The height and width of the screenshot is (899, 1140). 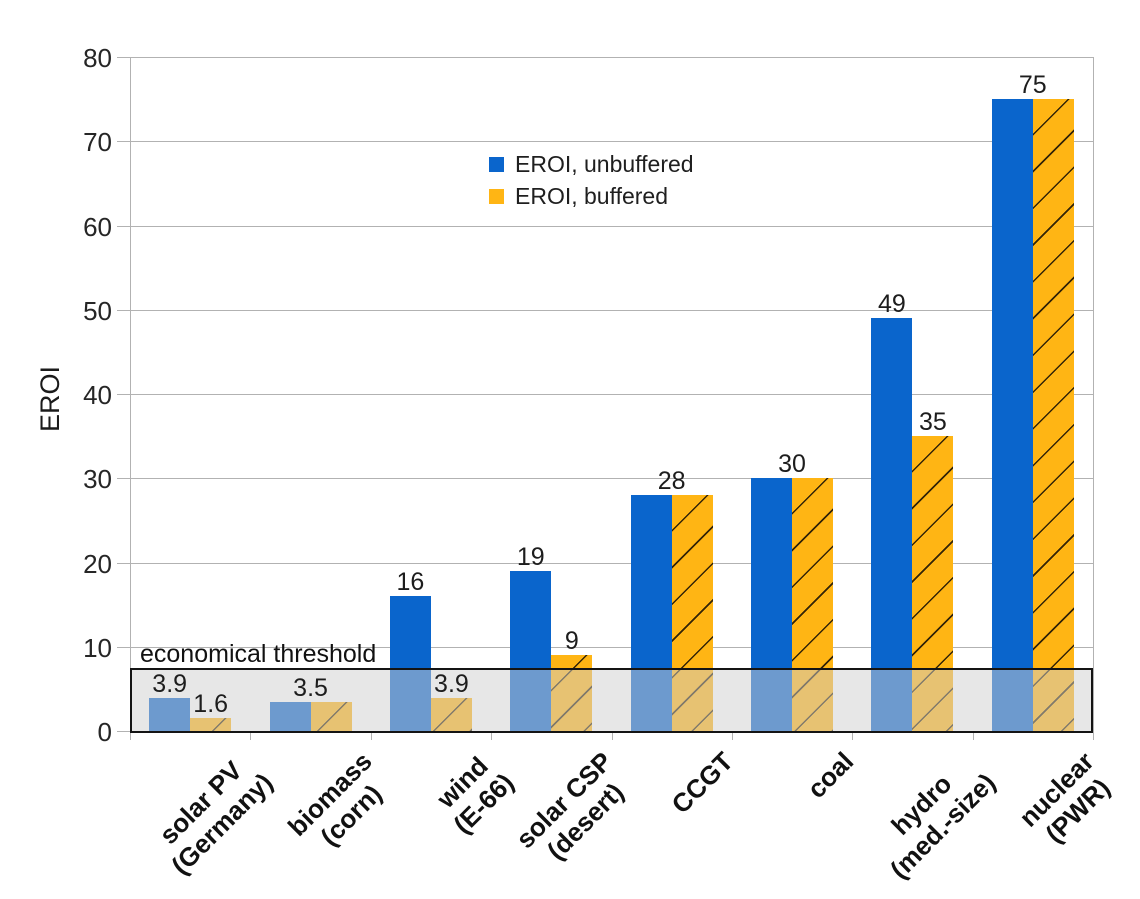 I want to click on legend-item-buffered: EROI, buffered, so click(x=591, y=196).